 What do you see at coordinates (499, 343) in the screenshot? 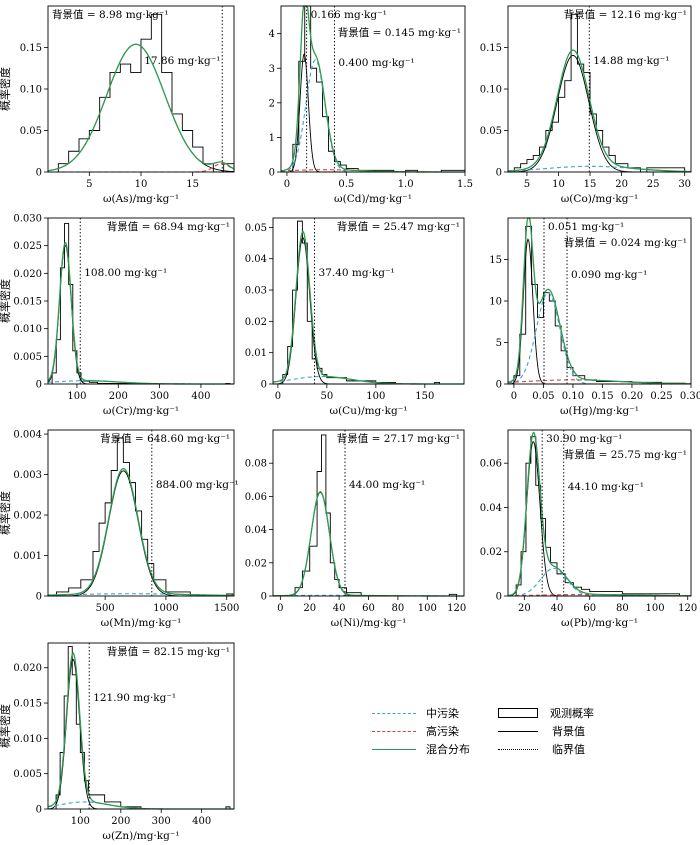
I see `y-tick-label: 5` at bounding box center [499, 343].